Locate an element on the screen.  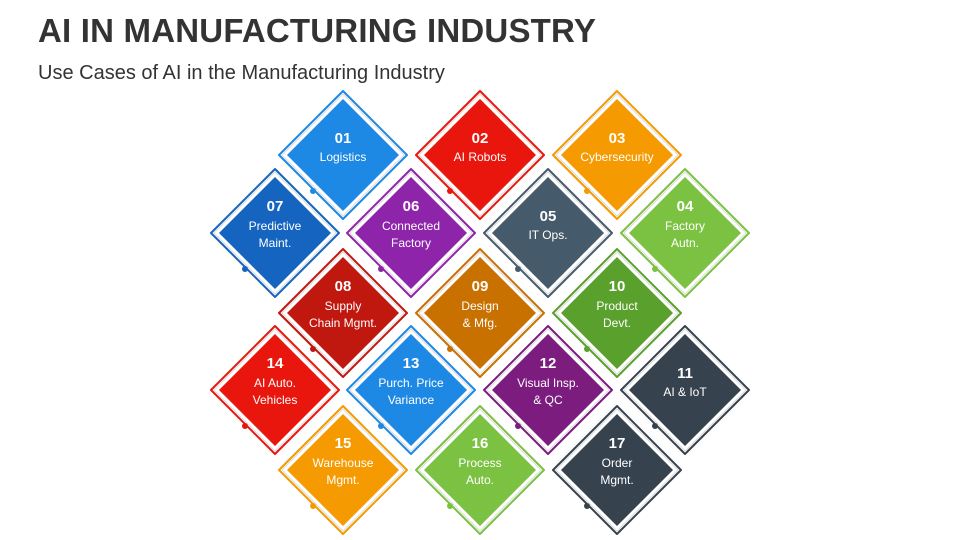
node: 08 Supply Chain Mgmt. is located at coordinates (343, 313).